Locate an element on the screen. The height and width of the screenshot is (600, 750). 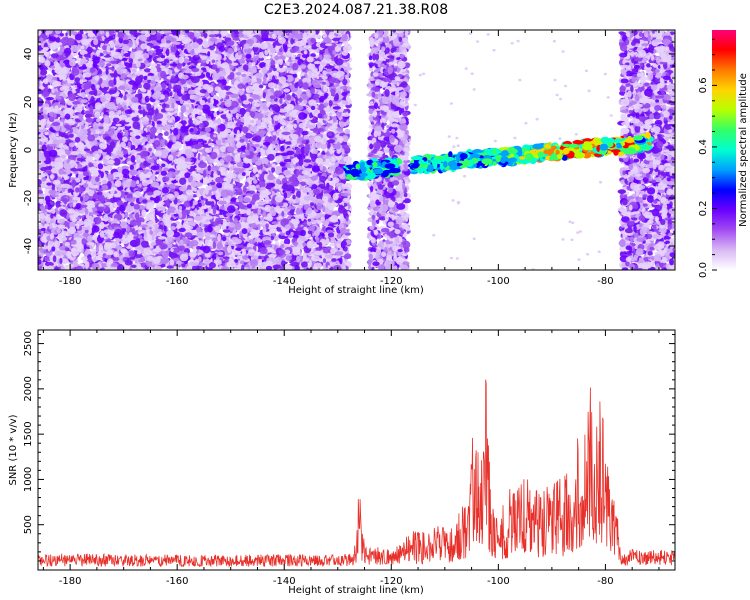
colorbar-tick-label: 0.4 is located at coordinates (703, 147).